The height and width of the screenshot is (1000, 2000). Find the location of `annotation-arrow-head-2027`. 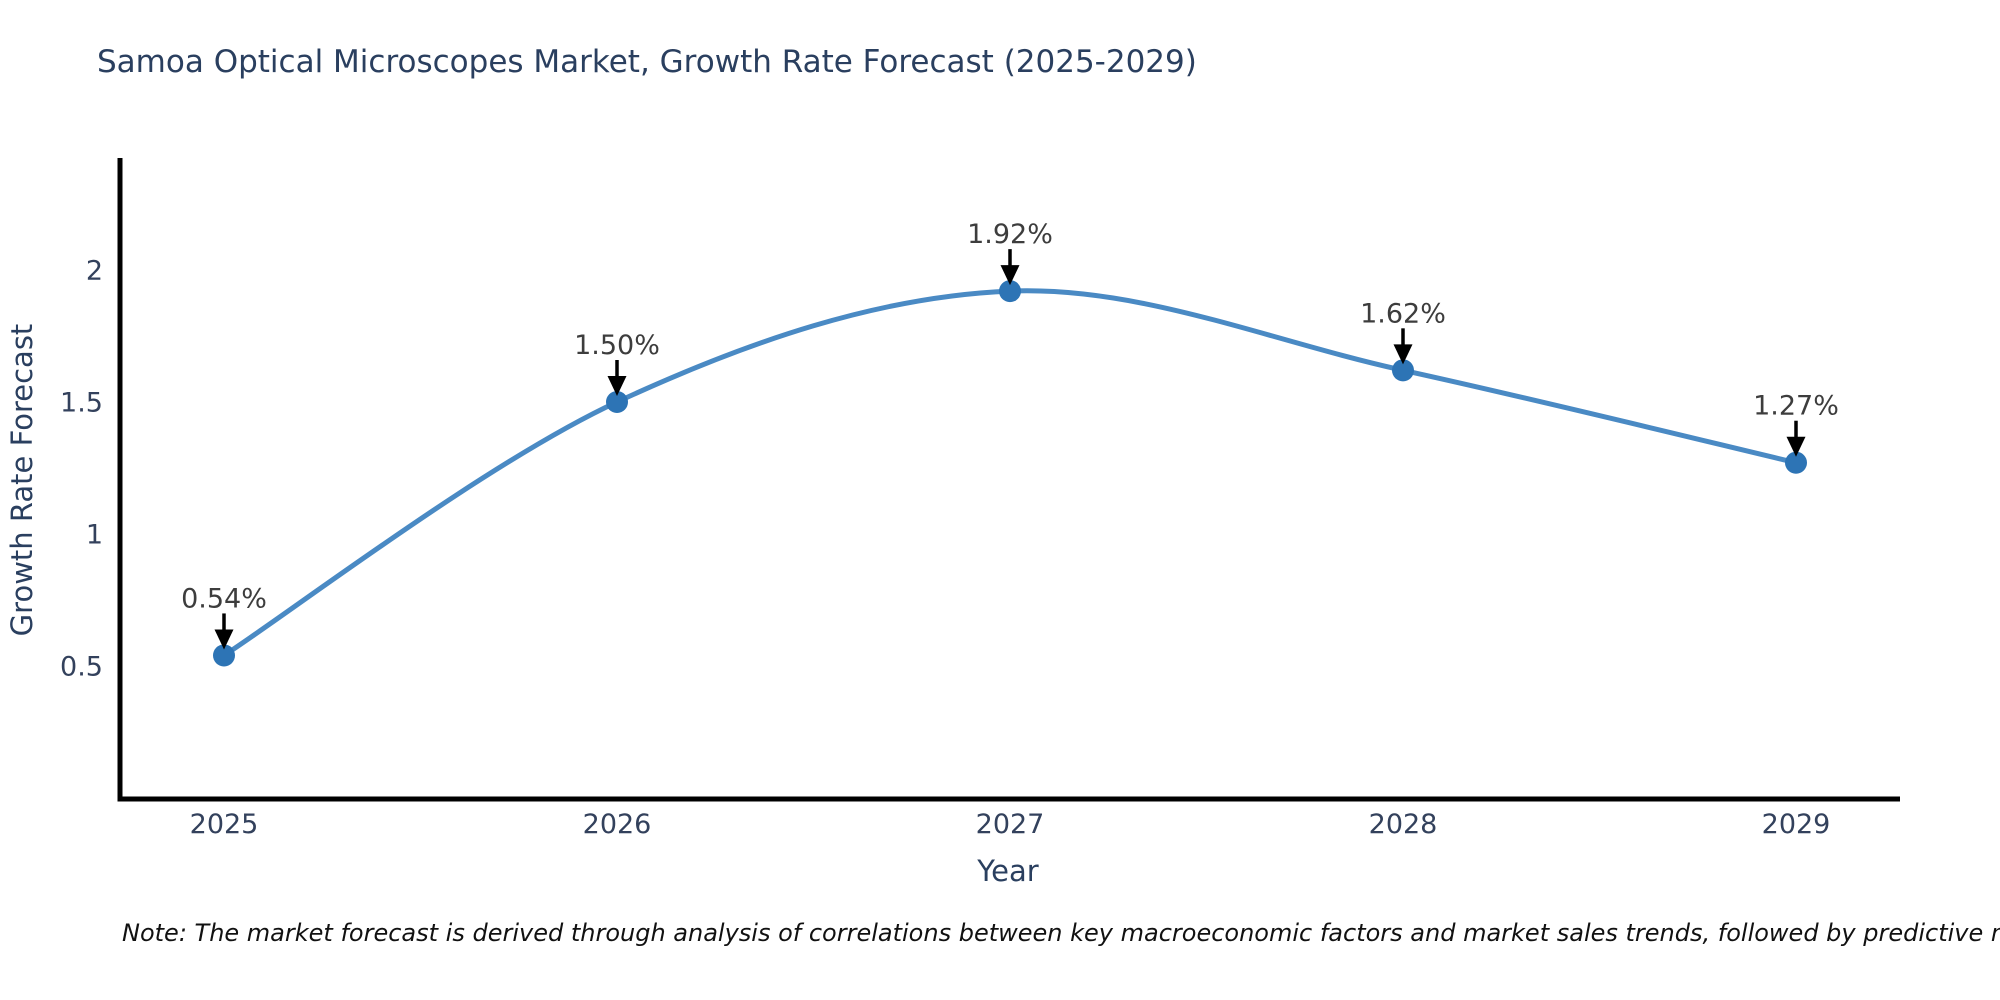

annotation-arrow-head-2027 is located at coordinates (1010, 275).